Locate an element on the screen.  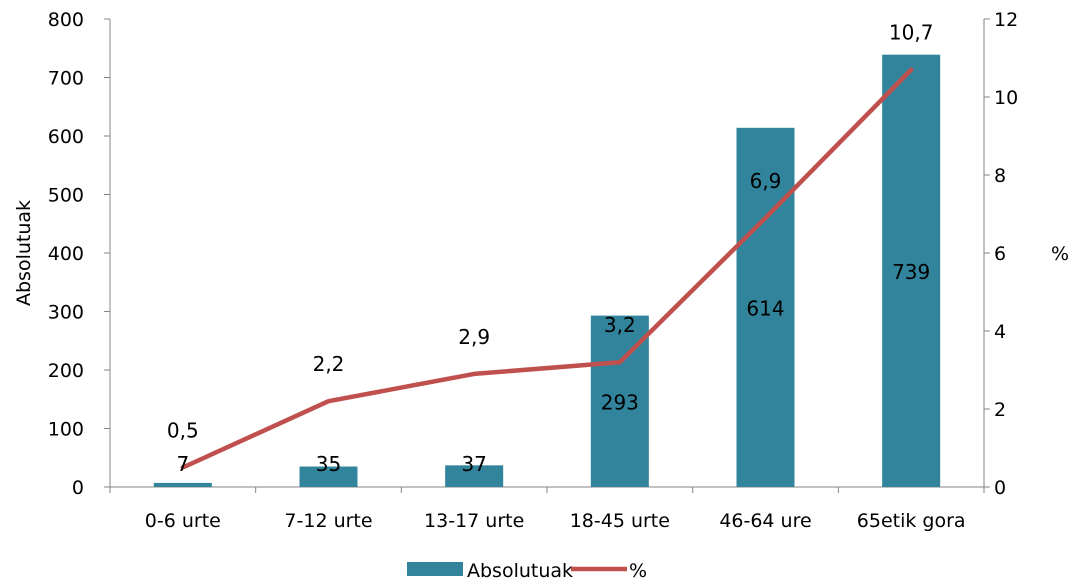
bar-data-label: 614 is located at coordinates (765, 308).